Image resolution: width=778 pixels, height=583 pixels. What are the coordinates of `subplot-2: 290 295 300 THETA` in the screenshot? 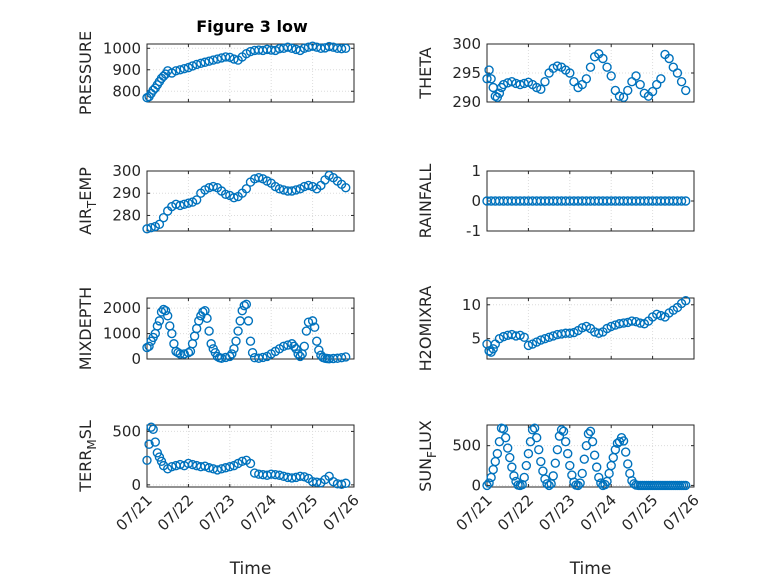 It's located at (555, 73).